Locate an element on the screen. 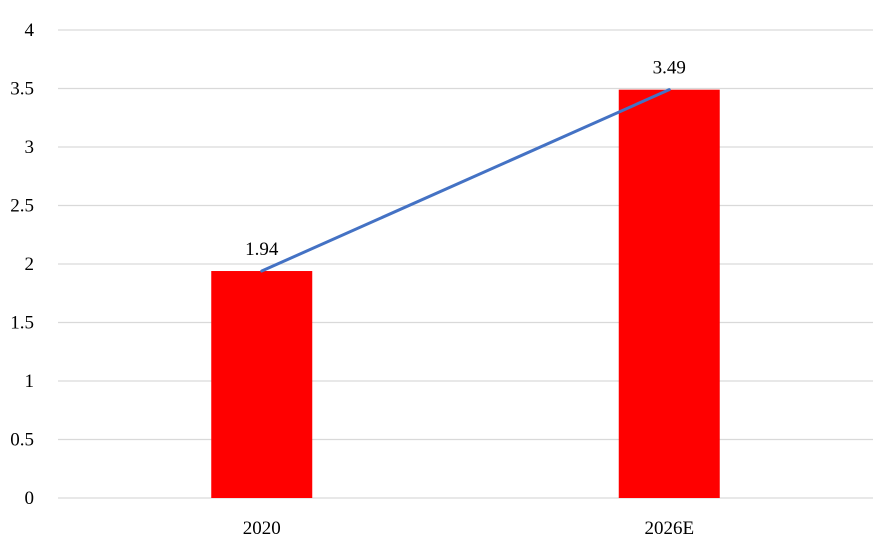  y-tick-label: 1.5 is located at coordinates (22, 323).